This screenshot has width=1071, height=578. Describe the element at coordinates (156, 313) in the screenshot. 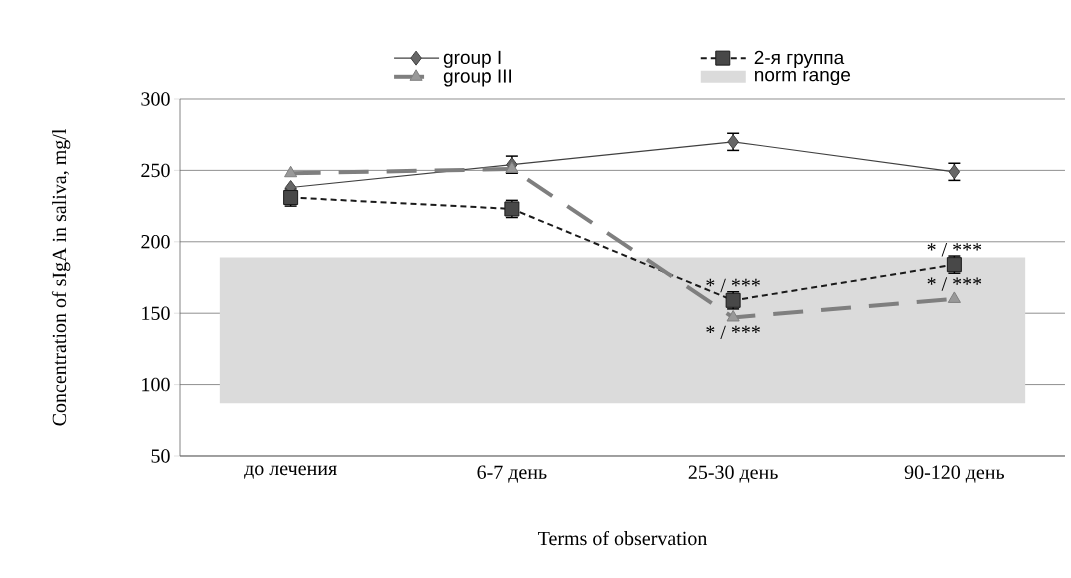

I see `y-tick-label: 150` at that location.